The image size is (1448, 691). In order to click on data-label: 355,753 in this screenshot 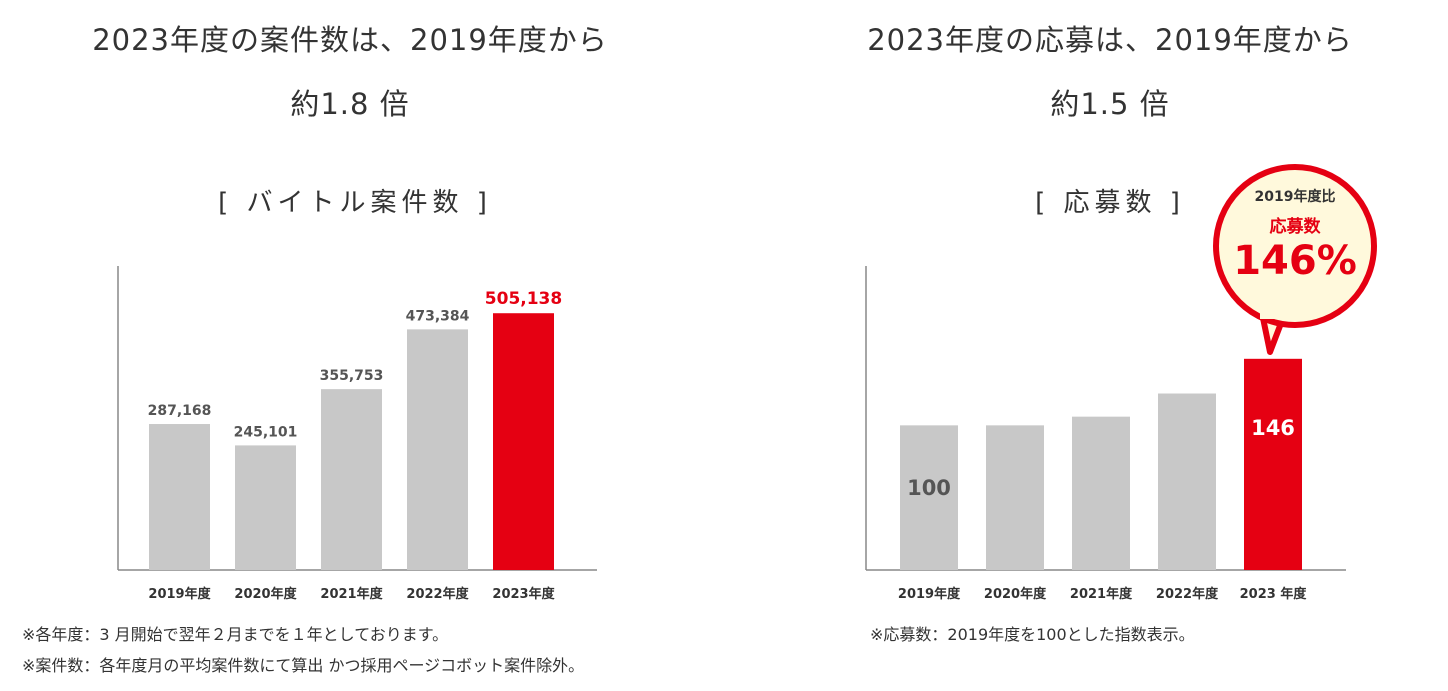, I will do `click(352, 376)`.